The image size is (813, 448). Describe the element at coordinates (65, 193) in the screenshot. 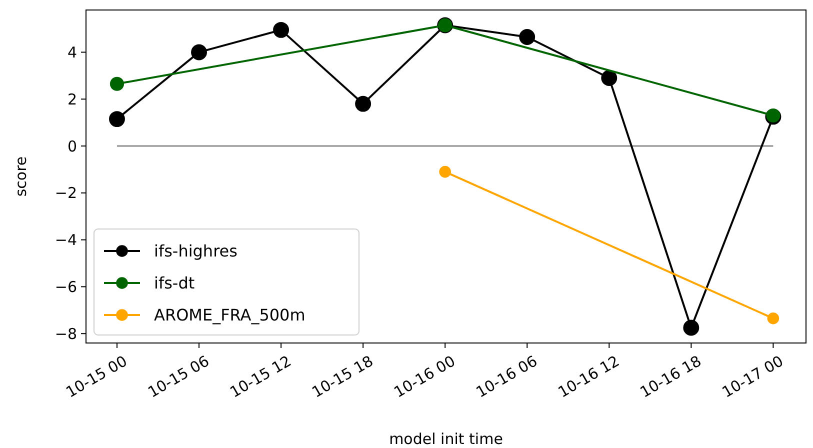

I see `y-tick-label: −2` at that location.